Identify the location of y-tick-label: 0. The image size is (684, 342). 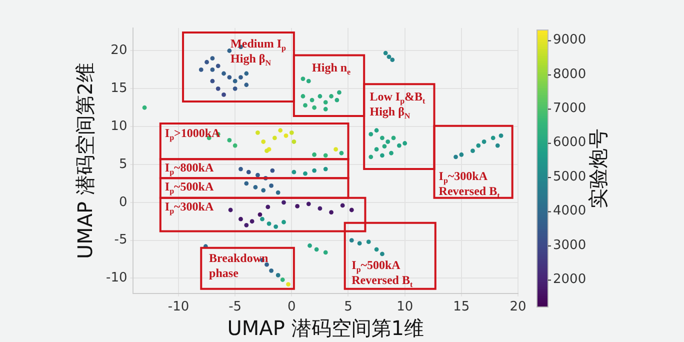
(123, 202).